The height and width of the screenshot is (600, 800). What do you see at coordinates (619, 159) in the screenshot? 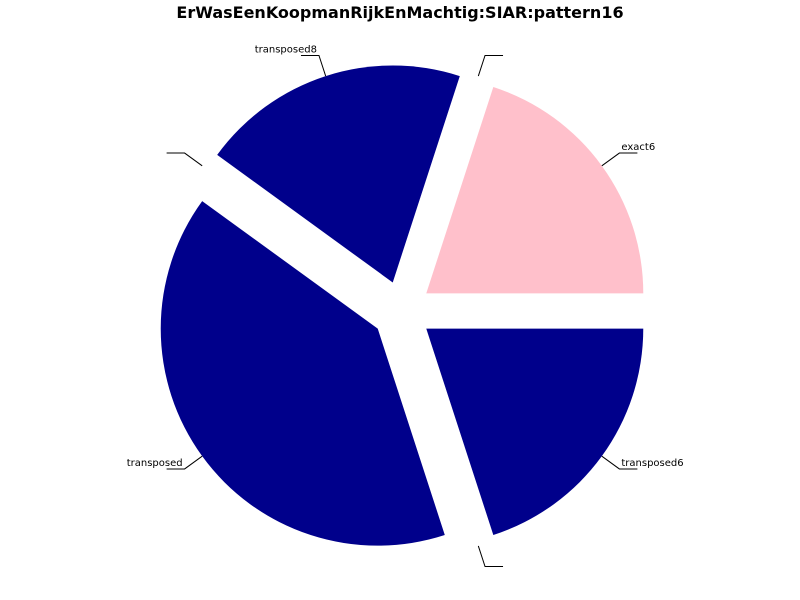
I see `leader-line-exact6` at bounding box center [619, 159].